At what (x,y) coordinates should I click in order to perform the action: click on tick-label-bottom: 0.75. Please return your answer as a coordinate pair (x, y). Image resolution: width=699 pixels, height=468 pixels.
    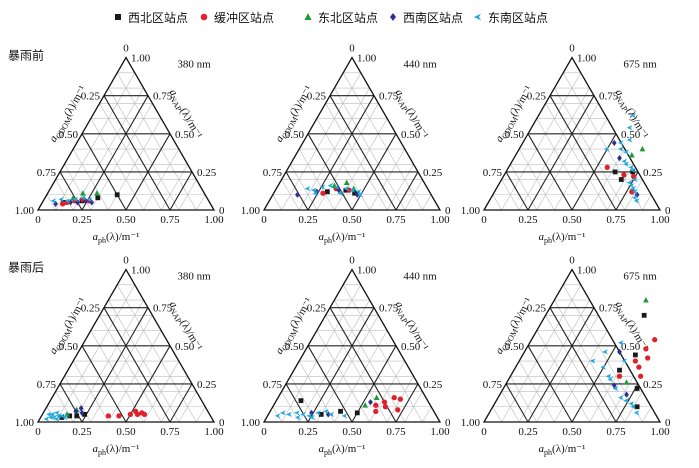
    Looking at the image, I should click on (170, 432).